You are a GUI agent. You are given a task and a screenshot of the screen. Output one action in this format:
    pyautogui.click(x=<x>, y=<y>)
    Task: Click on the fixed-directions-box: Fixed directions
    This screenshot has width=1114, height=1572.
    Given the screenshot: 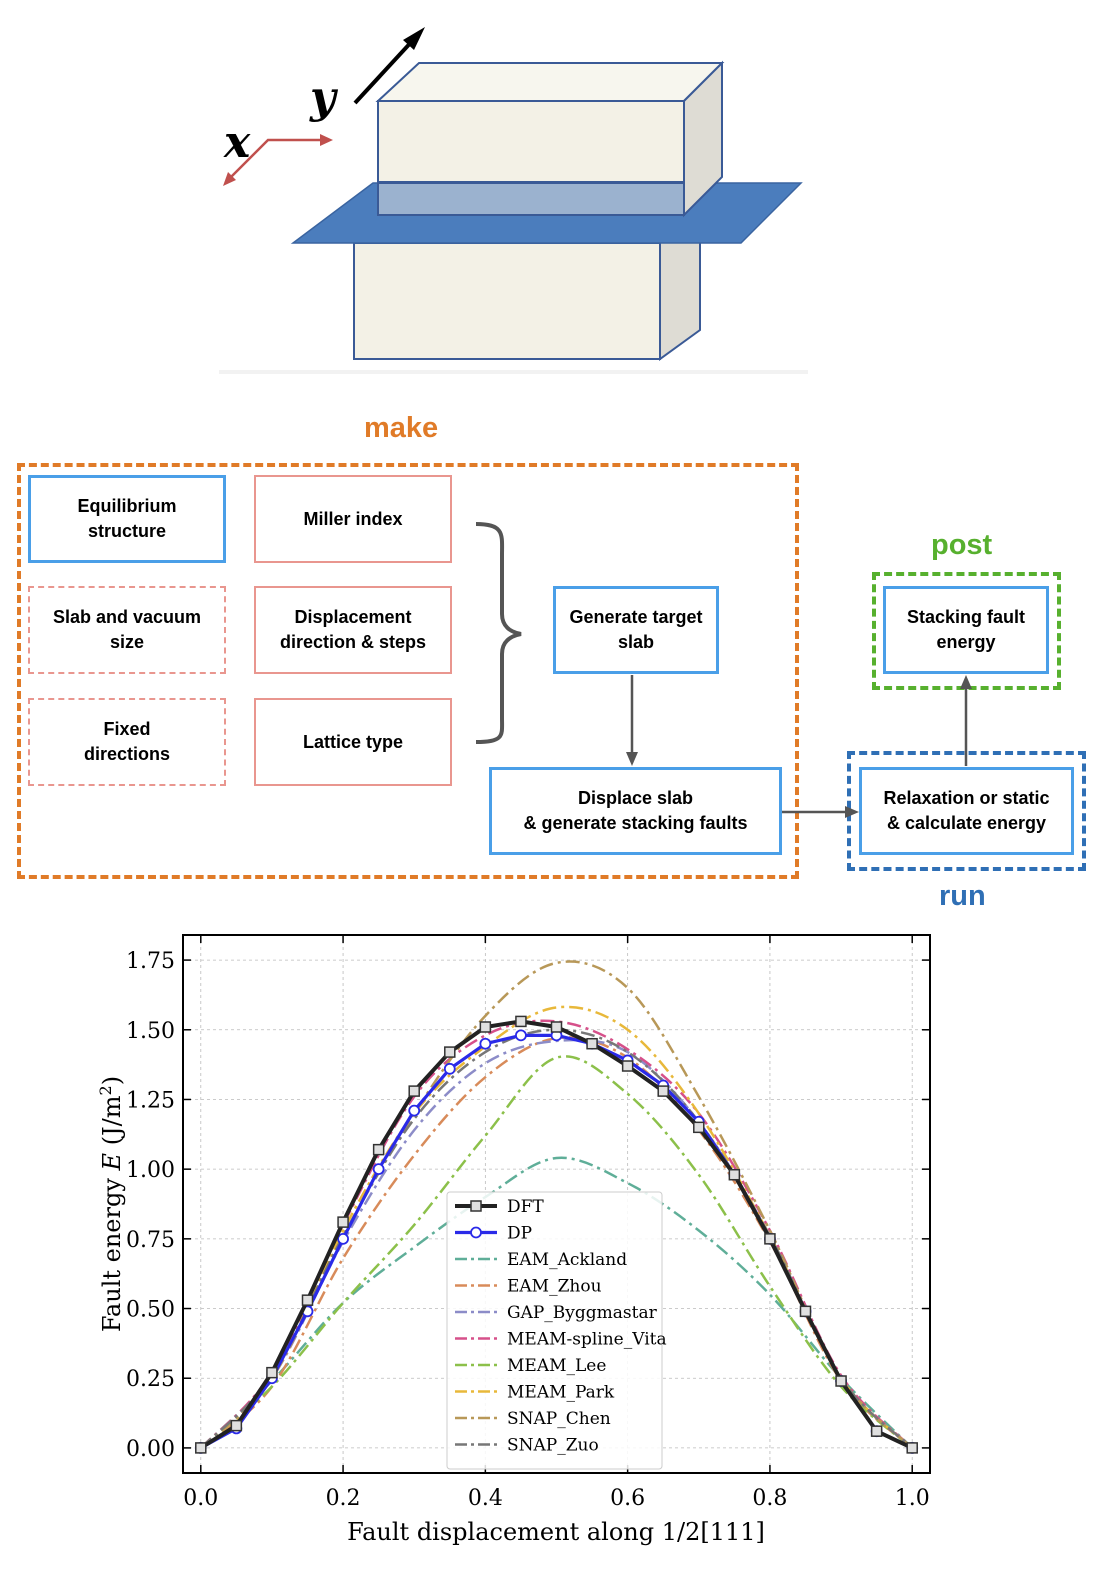 What is the action you would take?
    pyautogui.click(x=127, y=742)
    